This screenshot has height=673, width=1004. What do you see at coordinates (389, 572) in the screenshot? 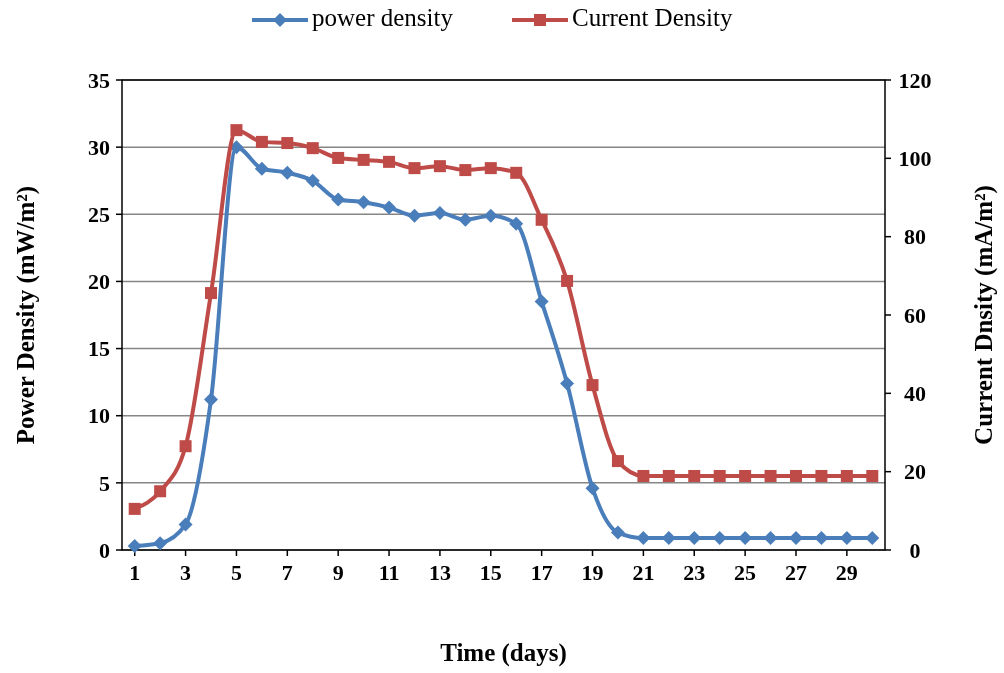
I see `x-tick-label: 11` at bounding box center [389, 572].